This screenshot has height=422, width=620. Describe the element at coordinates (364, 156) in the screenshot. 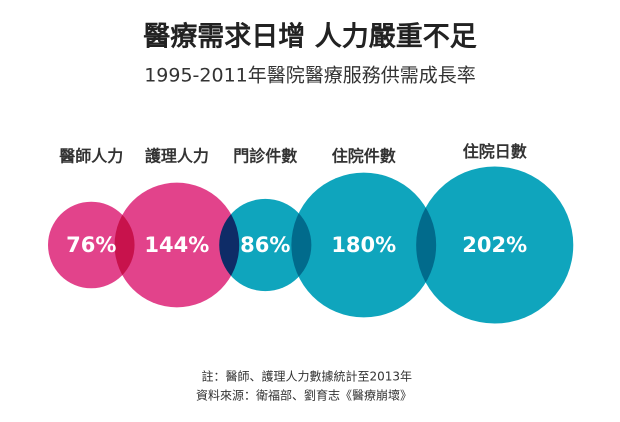

I see `category-label: 住院件數` at that location.